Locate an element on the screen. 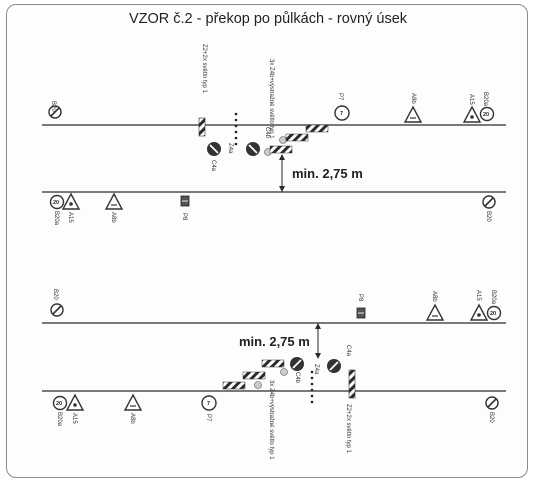 This screenshot has width=536, height=484. b20-label-bottom-right: B20 is located at coordinates (488, 216).